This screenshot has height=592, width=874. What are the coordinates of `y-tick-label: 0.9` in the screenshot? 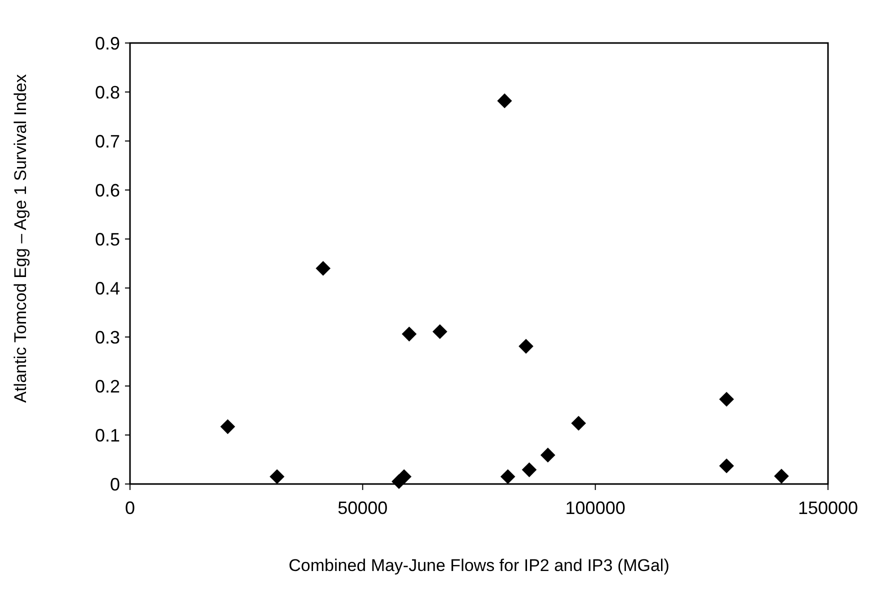 It's located at (107, 43).